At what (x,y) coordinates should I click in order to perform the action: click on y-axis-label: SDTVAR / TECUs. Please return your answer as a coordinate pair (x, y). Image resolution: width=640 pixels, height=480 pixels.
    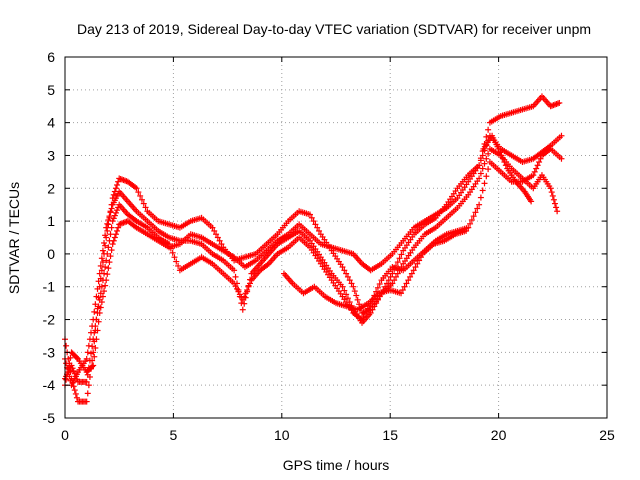
    Looking at the image, I should click on (14, 238).